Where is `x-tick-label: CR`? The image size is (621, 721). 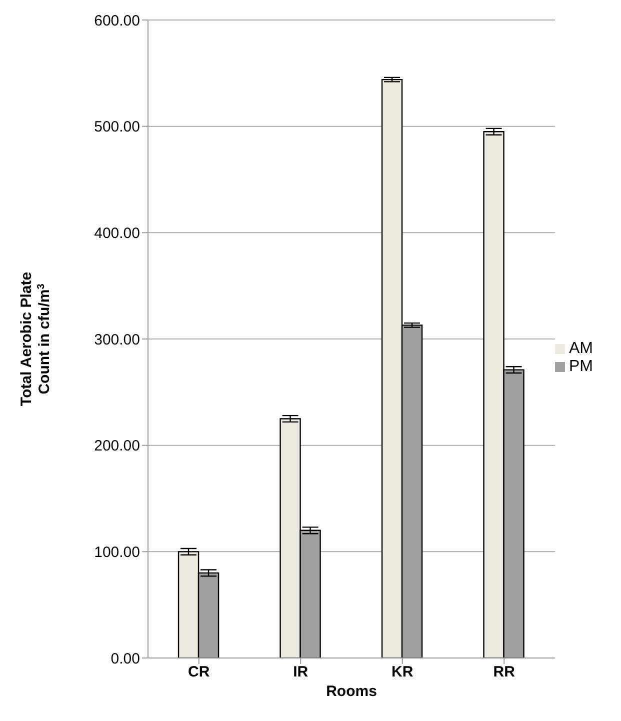 x-tick-label: CR is located at coordinates (199, 672).